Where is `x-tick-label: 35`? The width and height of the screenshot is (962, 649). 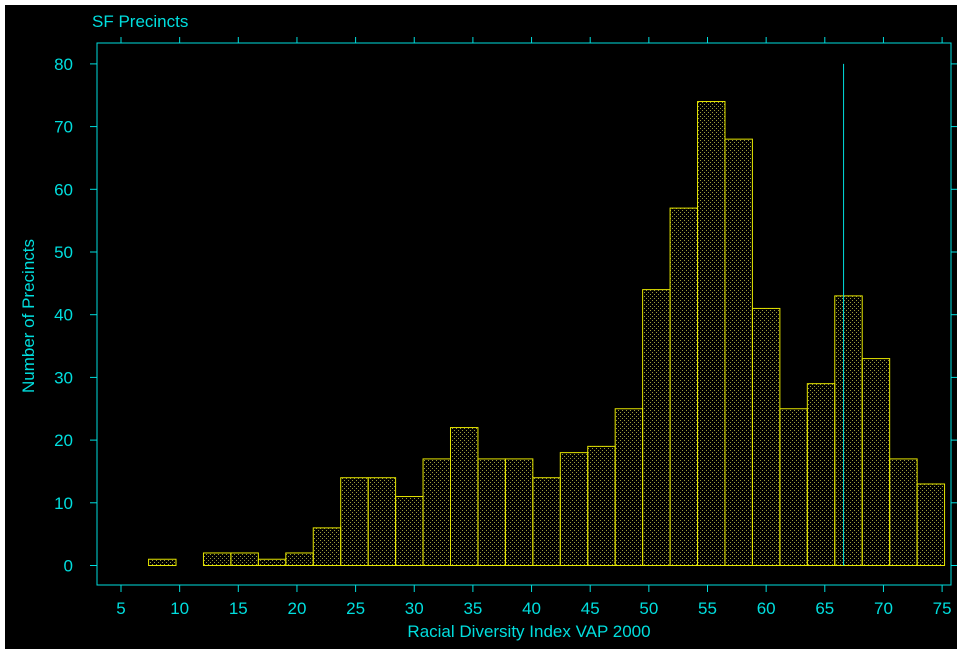 x-tick-label: 35 is located at coordinates (472, 608).